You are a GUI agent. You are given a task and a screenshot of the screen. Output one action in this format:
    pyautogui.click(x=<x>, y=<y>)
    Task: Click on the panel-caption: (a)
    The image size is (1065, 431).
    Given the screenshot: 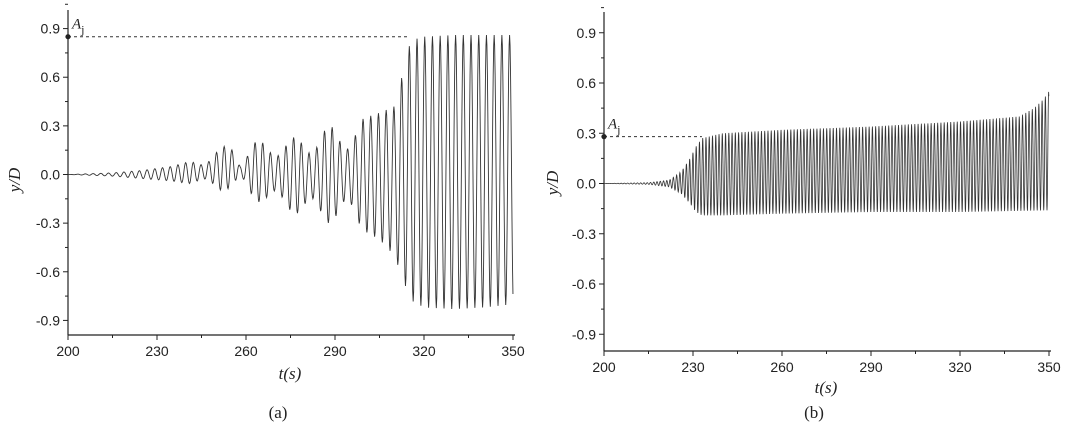 What is the action you would take?
    pyautogui.click(x=278, y=412)
    